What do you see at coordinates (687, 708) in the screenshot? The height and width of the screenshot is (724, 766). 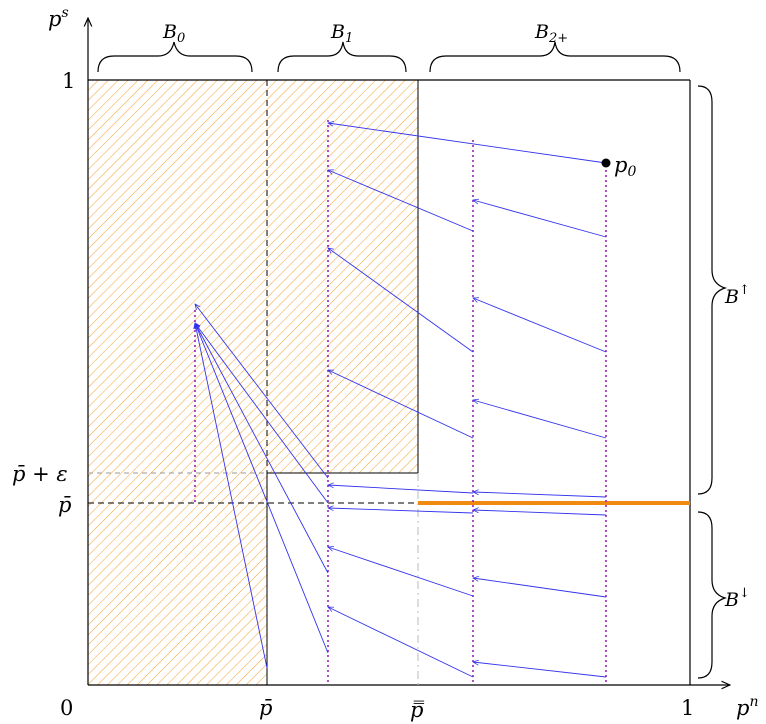 I see `x-tick-one: 1` at bounding box center [687, 708].